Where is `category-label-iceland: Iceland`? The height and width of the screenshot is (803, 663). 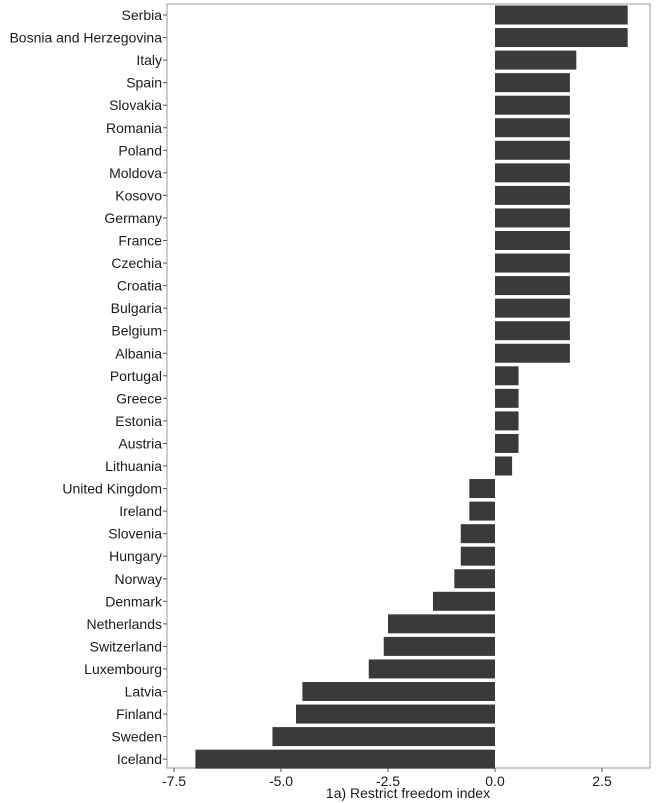
category-label-iceland: Iceland is located at coordinates (139, 759).